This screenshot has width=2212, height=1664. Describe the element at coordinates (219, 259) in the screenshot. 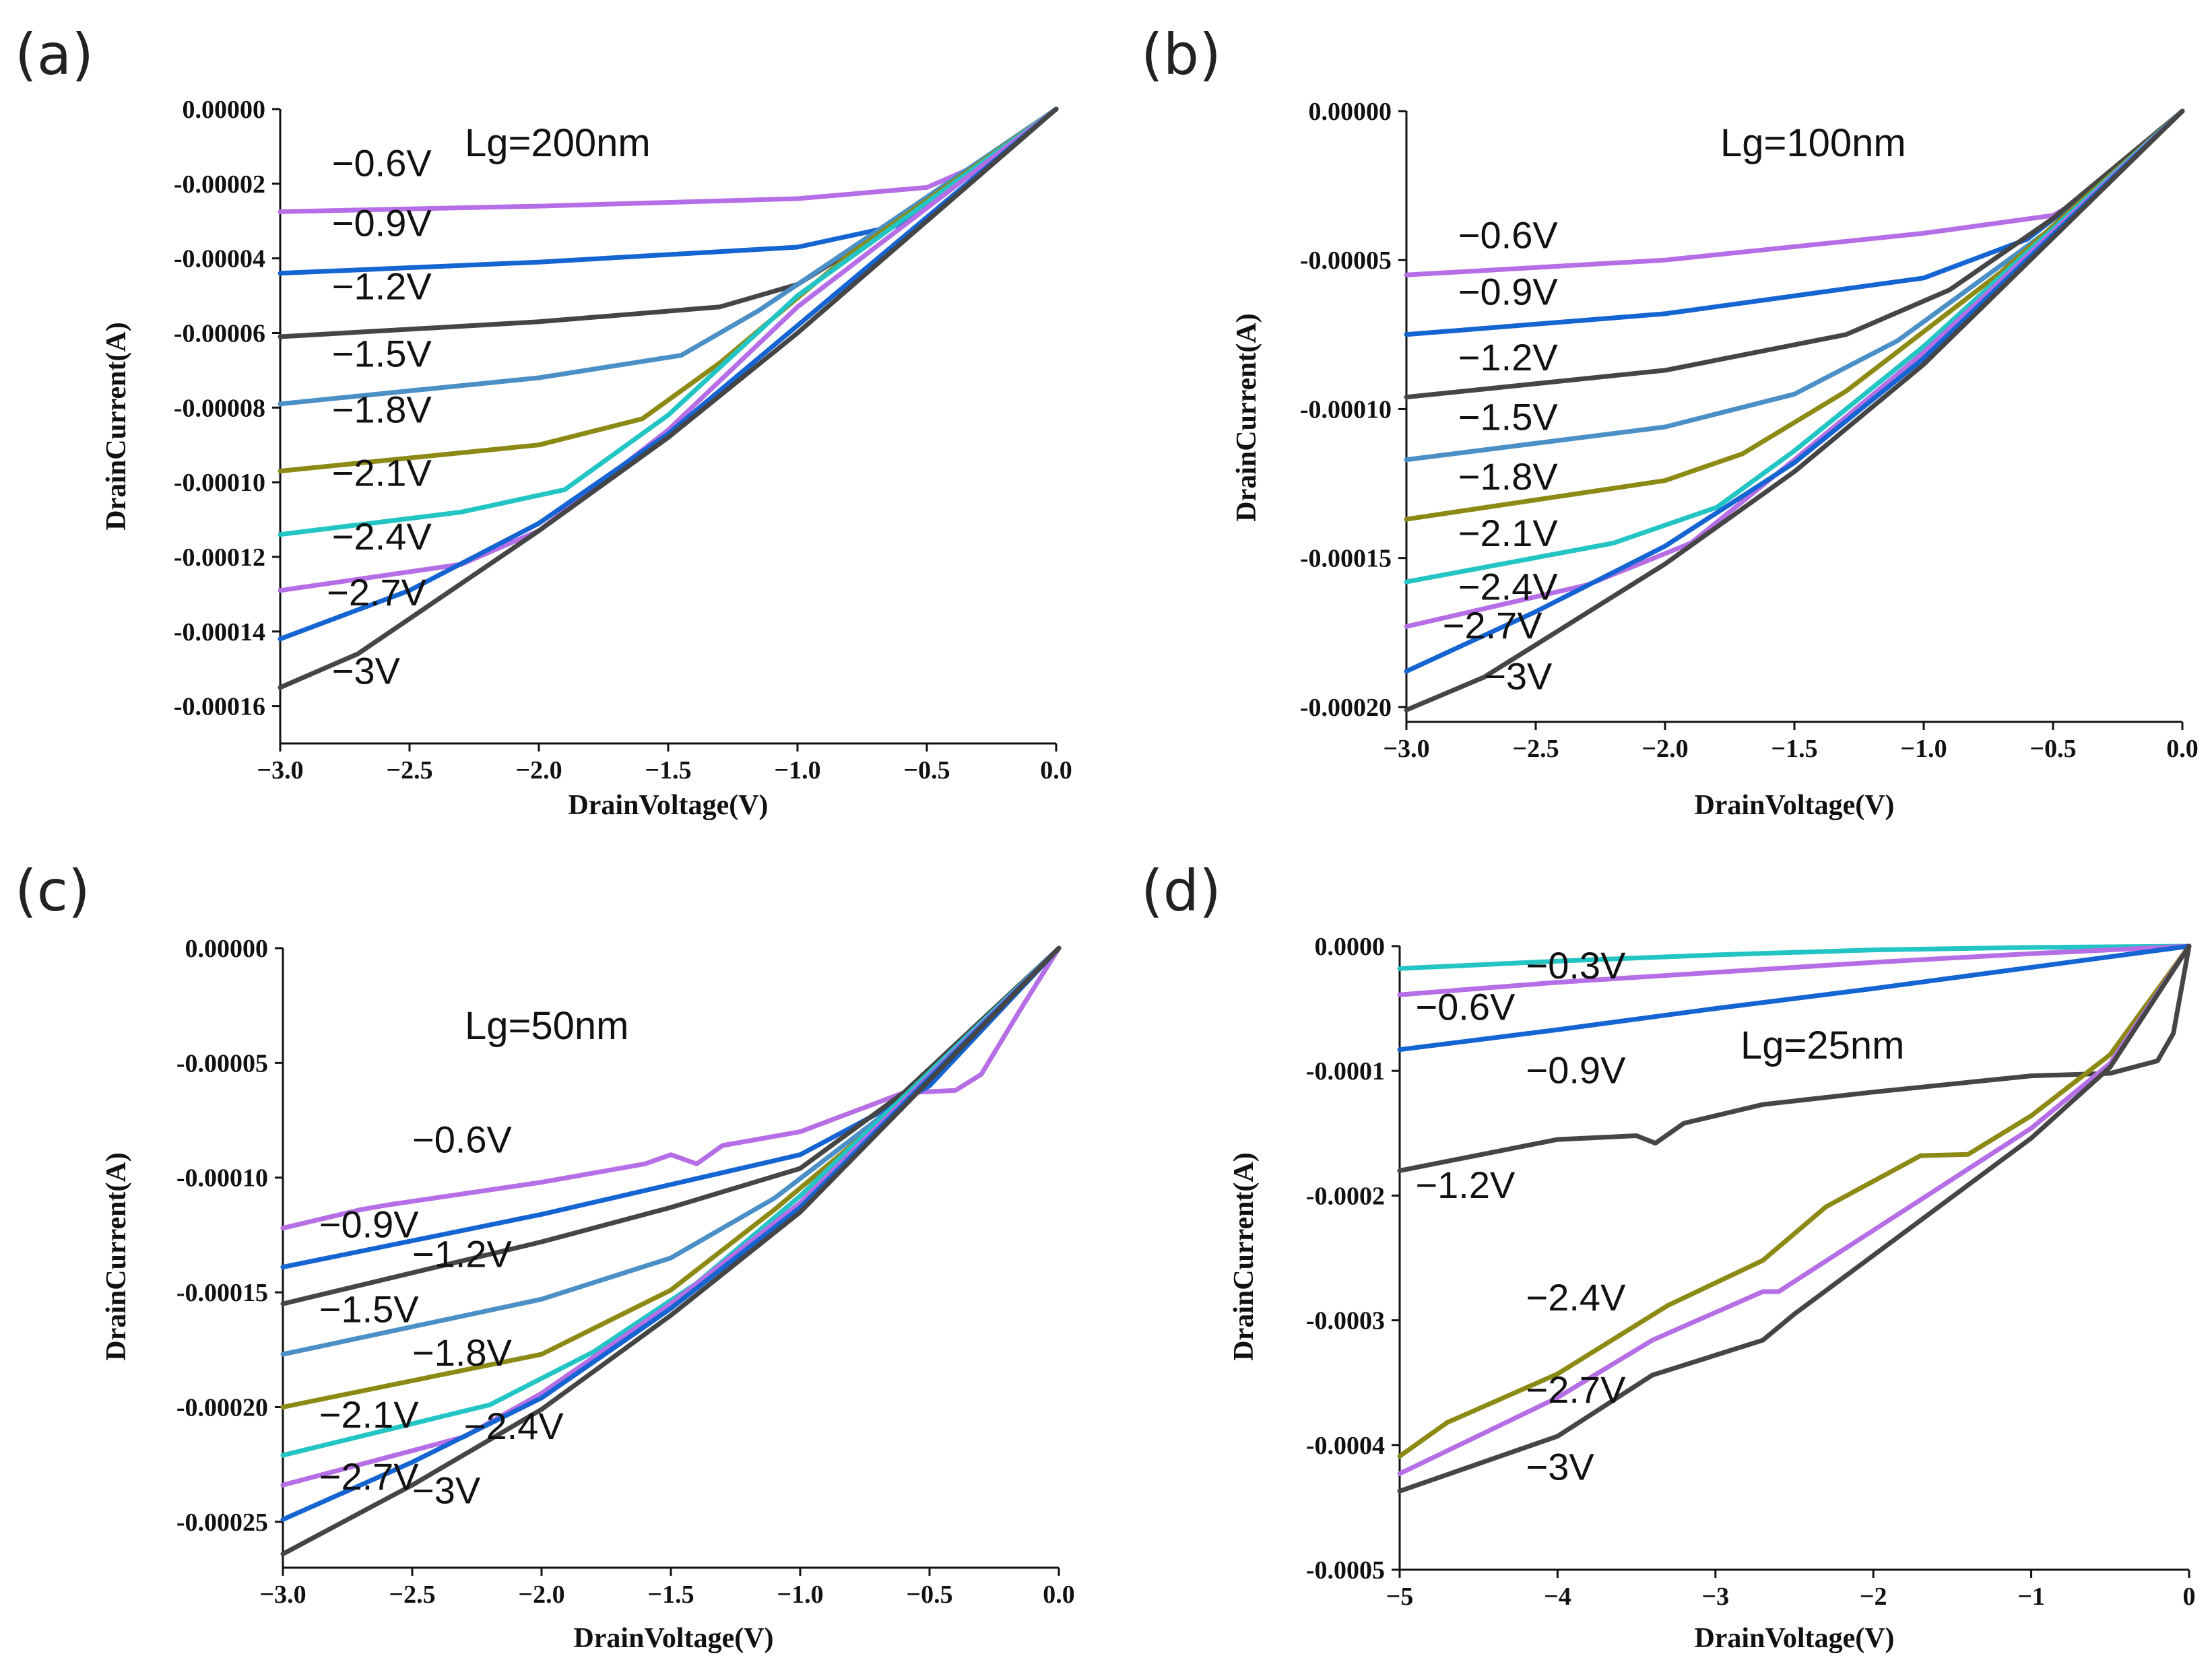

I see `y-tick-label: -0.00004` at that location.